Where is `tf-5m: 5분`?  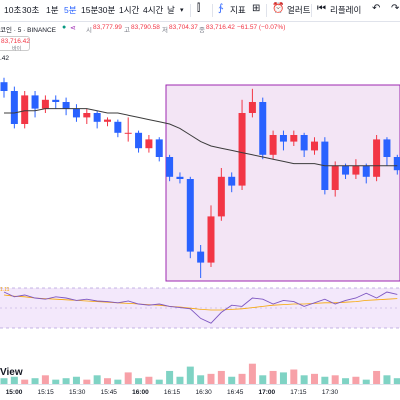 tf-5m: 5분 is located at coordinates (70, 10).